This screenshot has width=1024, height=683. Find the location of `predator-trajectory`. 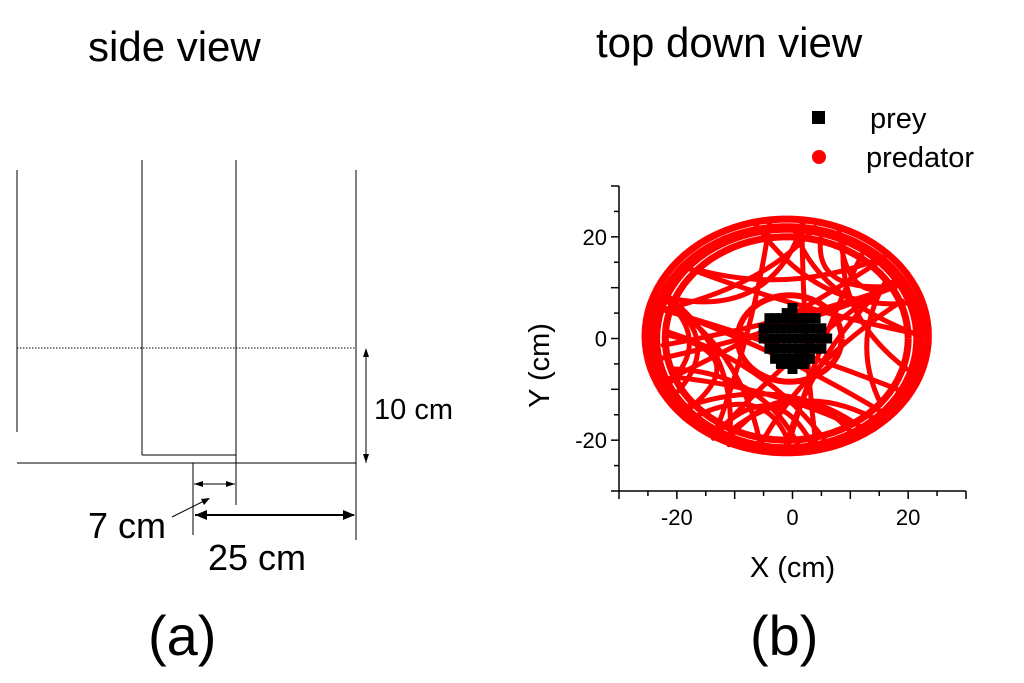

predator-trajectory is located at coordinates (786, 336).